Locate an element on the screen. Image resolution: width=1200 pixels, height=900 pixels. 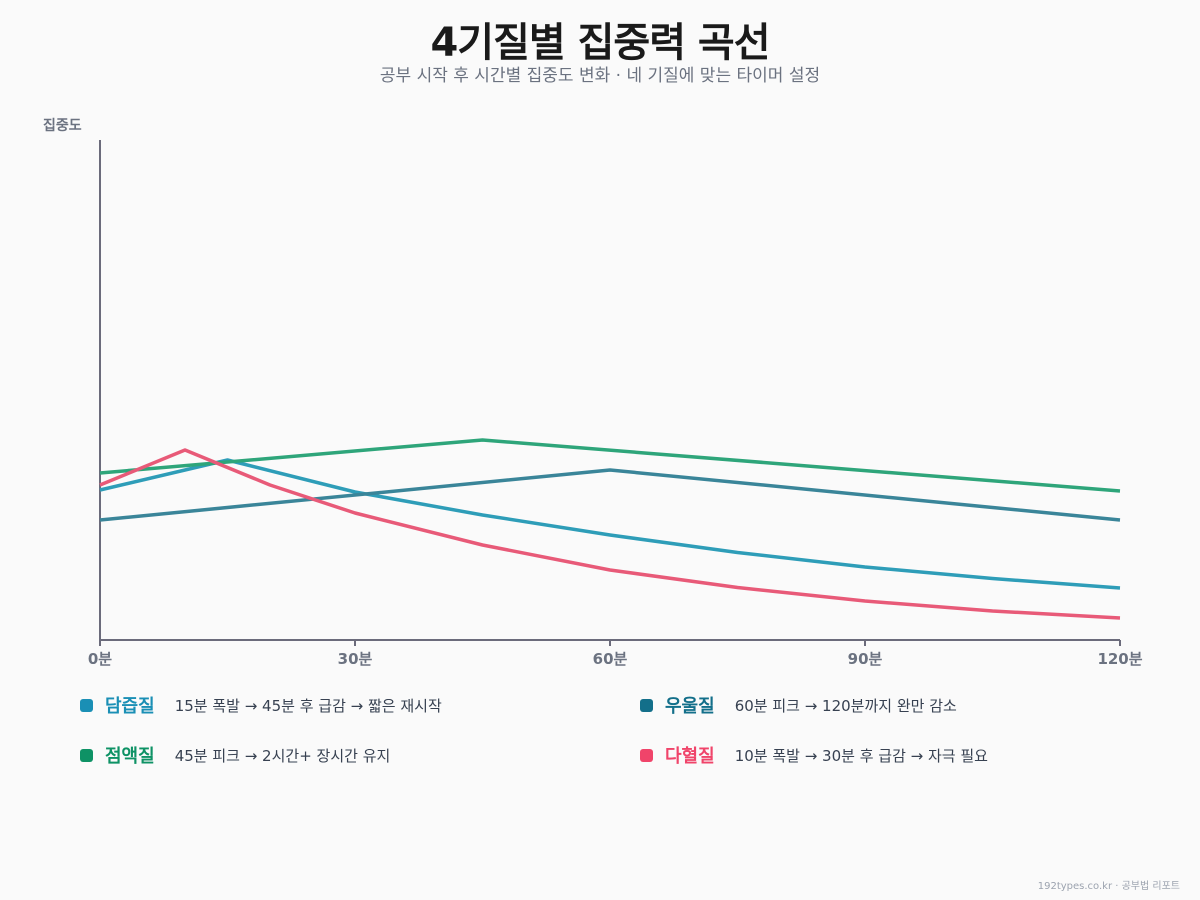
y-axis-label: 집중도 is located at coordinates (62, 126).